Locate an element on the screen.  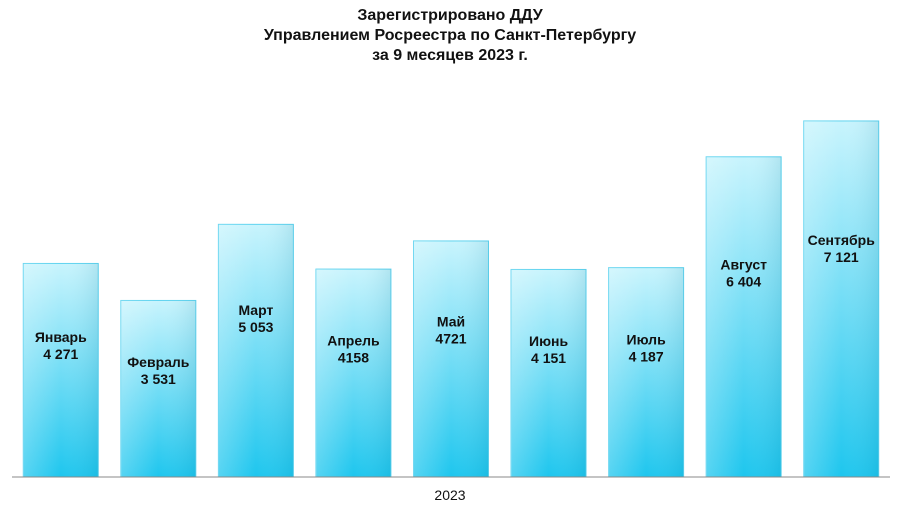
x-axis-label: 2023 is located at coordinates (450, 495).